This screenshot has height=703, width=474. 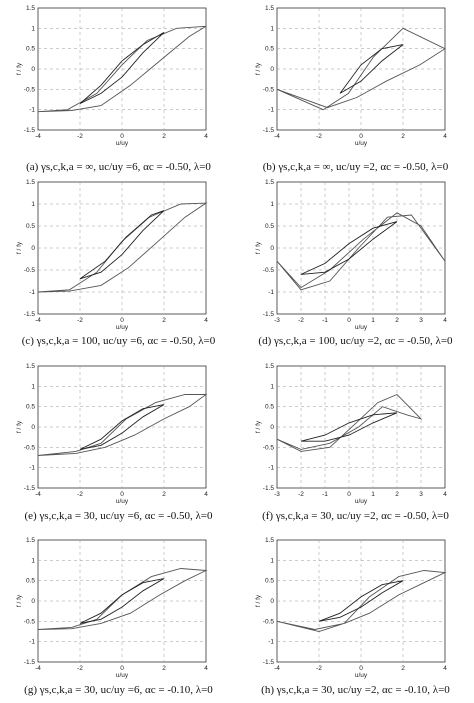 I want to click on ytick-label-a: -1, so click(x=32, y=110).